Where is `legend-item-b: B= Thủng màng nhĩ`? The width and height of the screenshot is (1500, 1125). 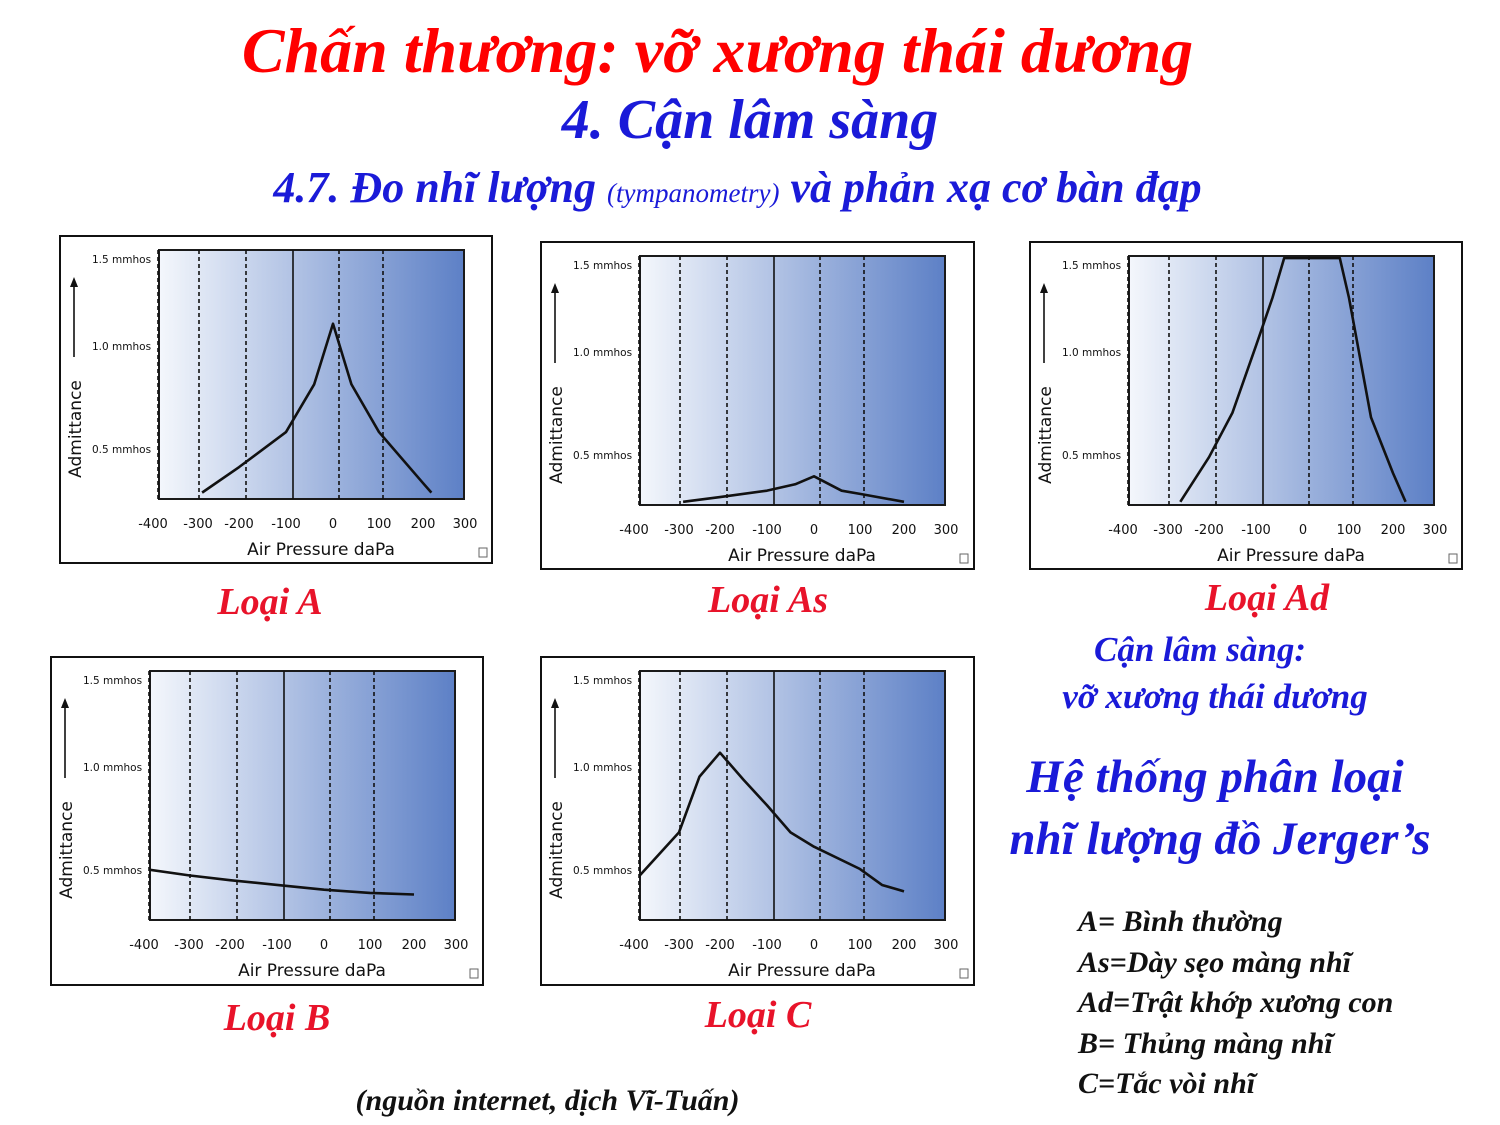 legend-item-b: B= Thủng màng nhĩ is located at coordinates (1205, 1043).